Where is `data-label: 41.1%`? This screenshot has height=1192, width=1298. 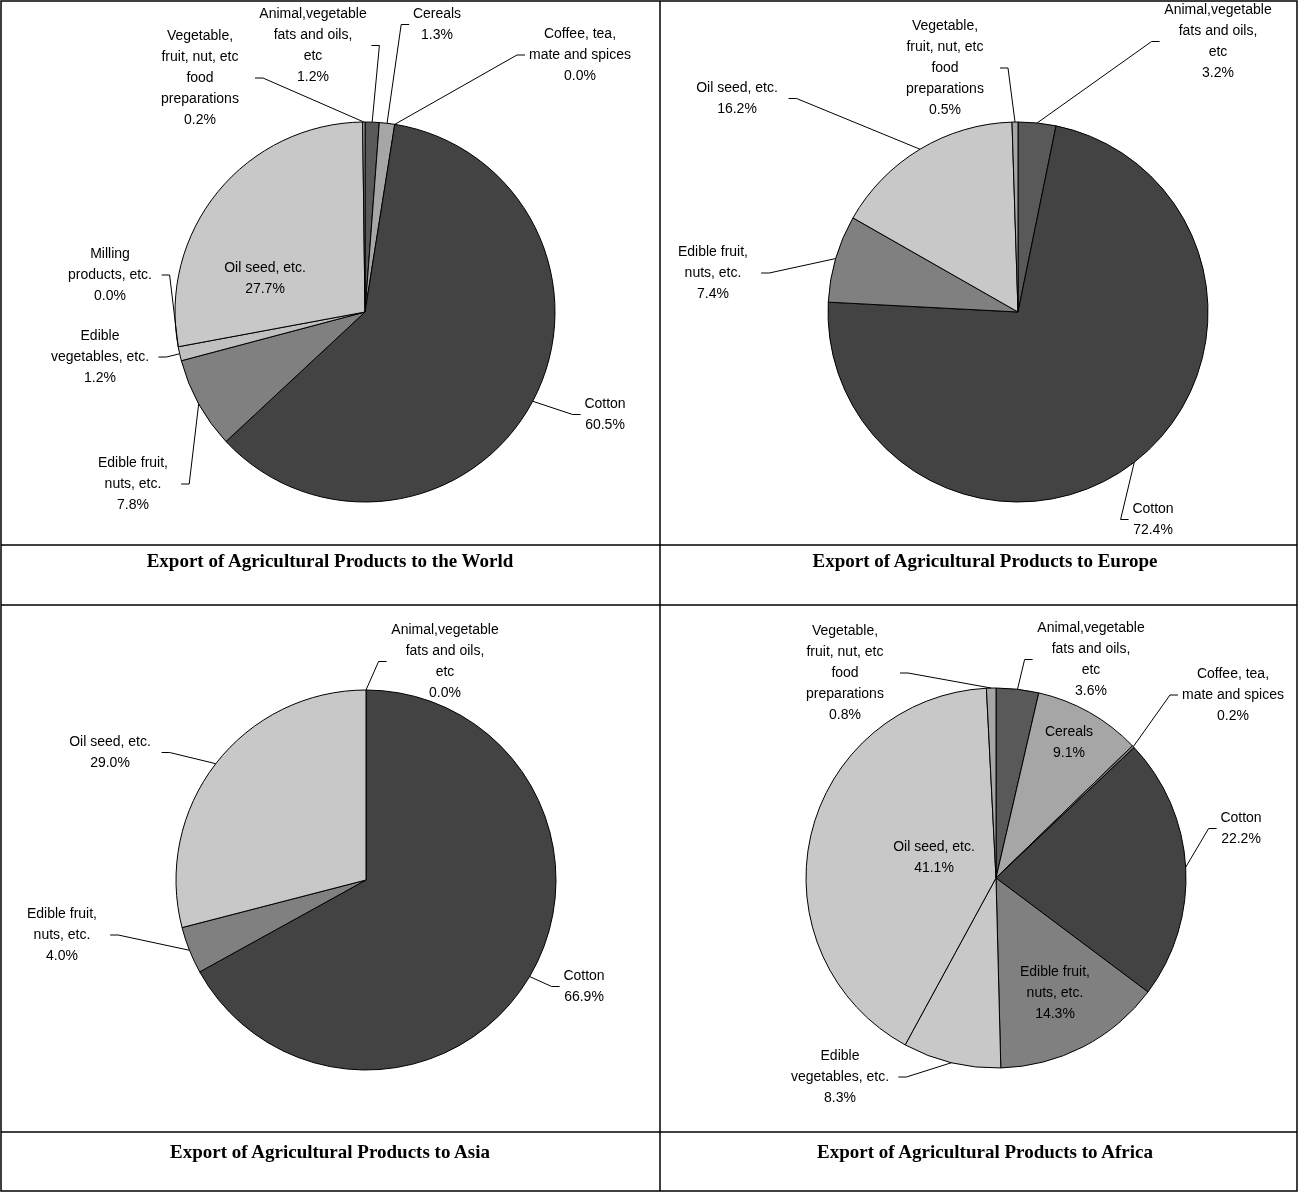
data-label: 41.1% is located at coordinates (934, 867).